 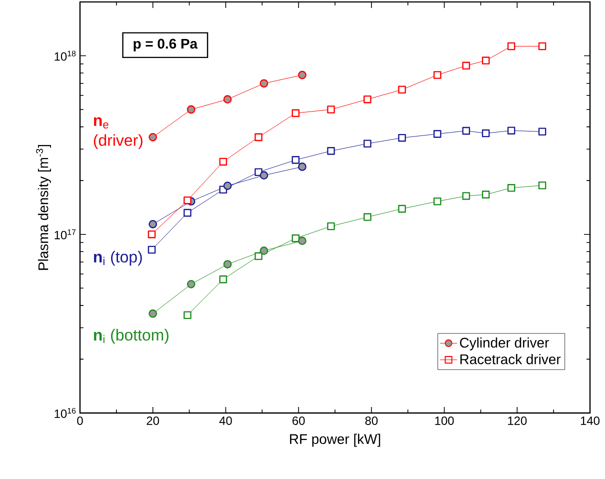 I want to click on x-tick-label: 20, so click(x=153, y=420).